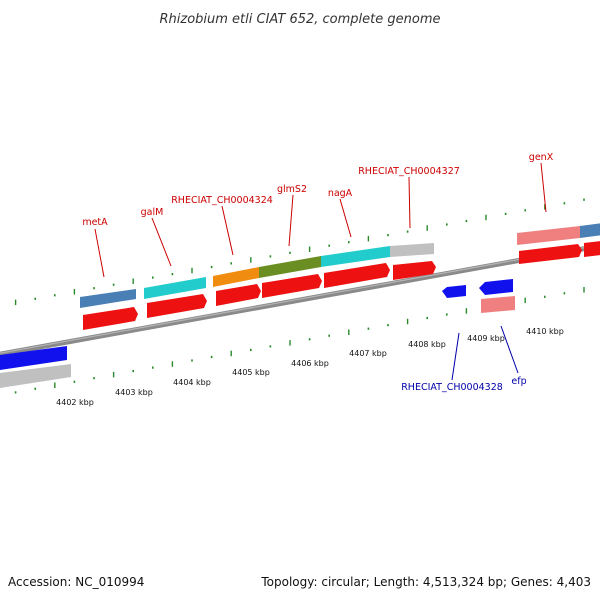 The image size is (600, 600). I want to click on scale-label: 4406 kbp, so click(310, 363).